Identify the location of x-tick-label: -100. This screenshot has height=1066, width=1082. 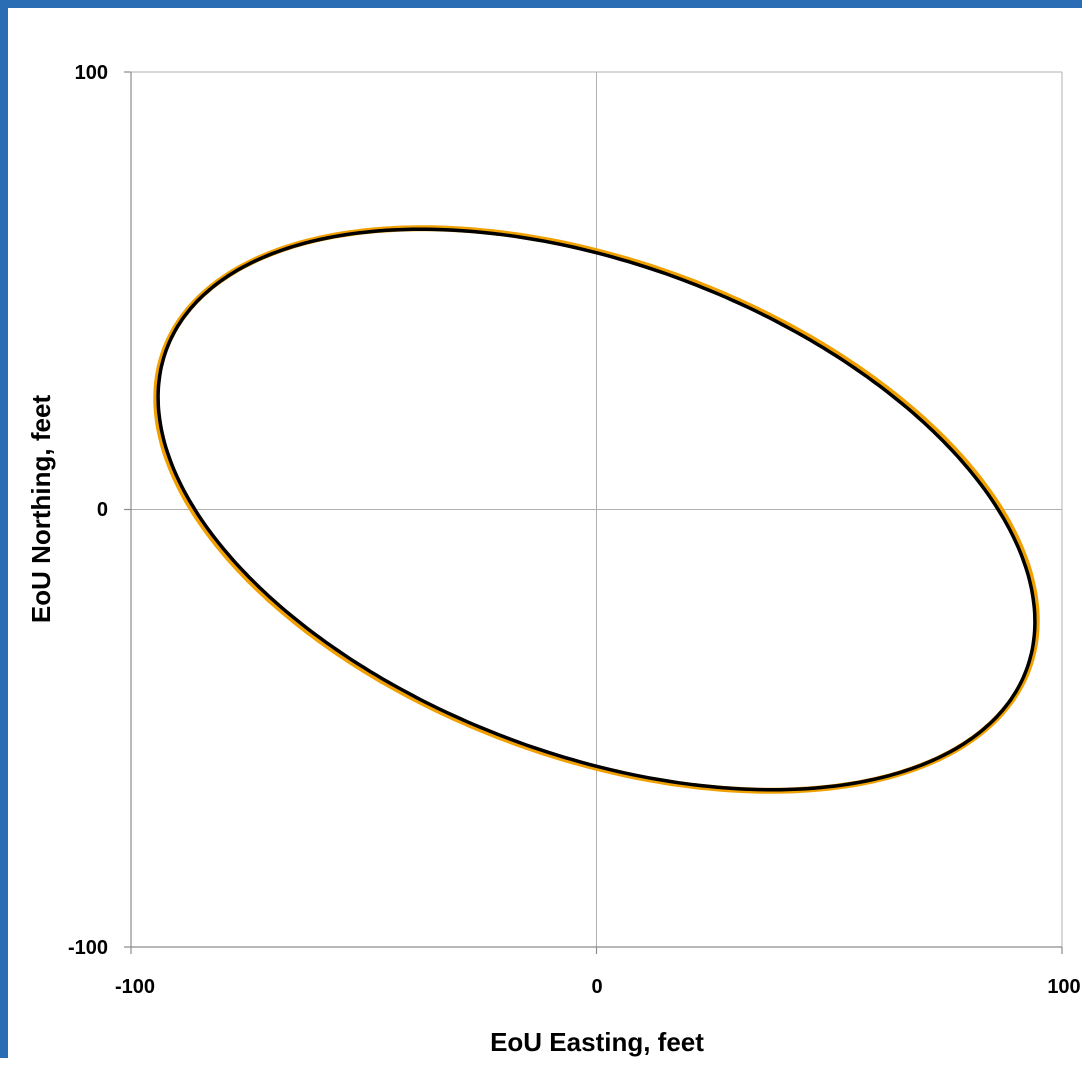
(135, 987).